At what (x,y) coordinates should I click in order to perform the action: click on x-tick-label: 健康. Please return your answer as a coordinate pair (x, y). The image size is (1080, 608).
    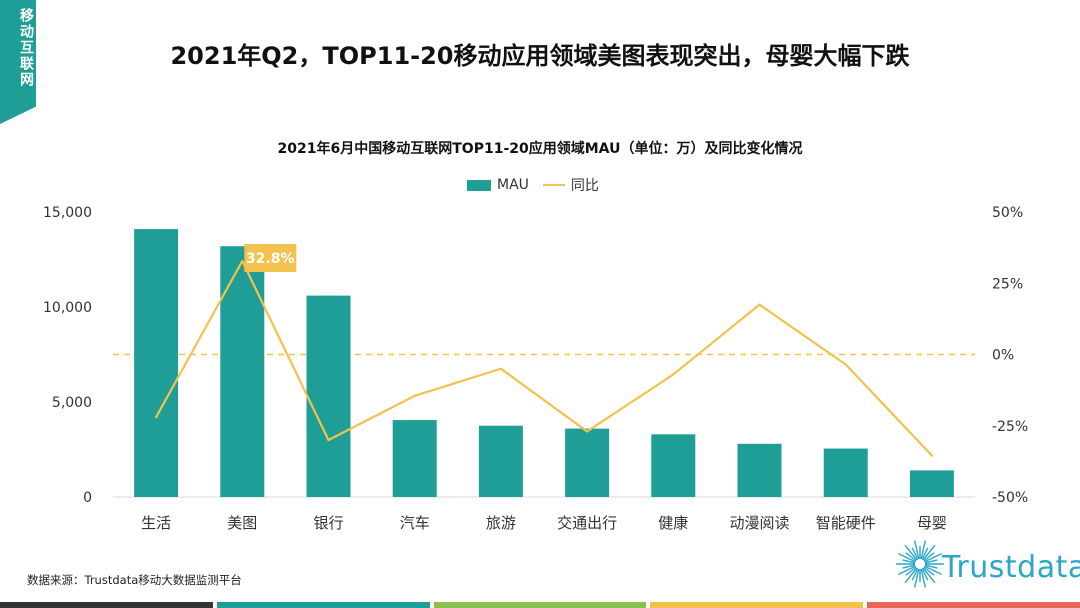
    Looking at the image, I should click on (673, 523).